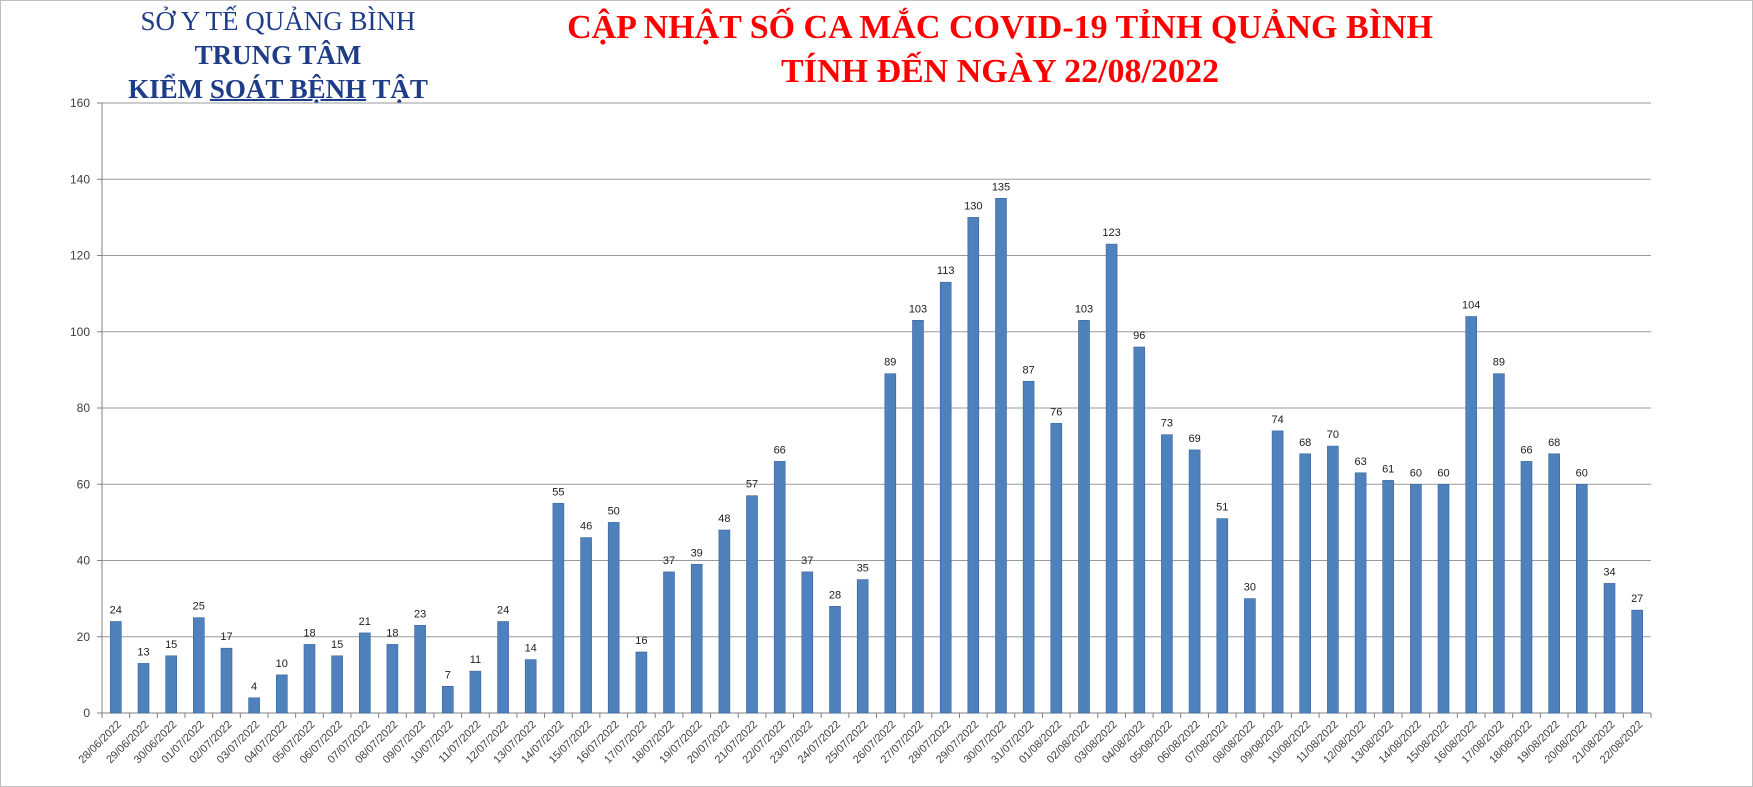 The width and height of the screenshot is (1753, 787). What do you see at coordinates (946, 271) in the screenshot?
I see `data-label: 113` at bounding box center [946, 271].